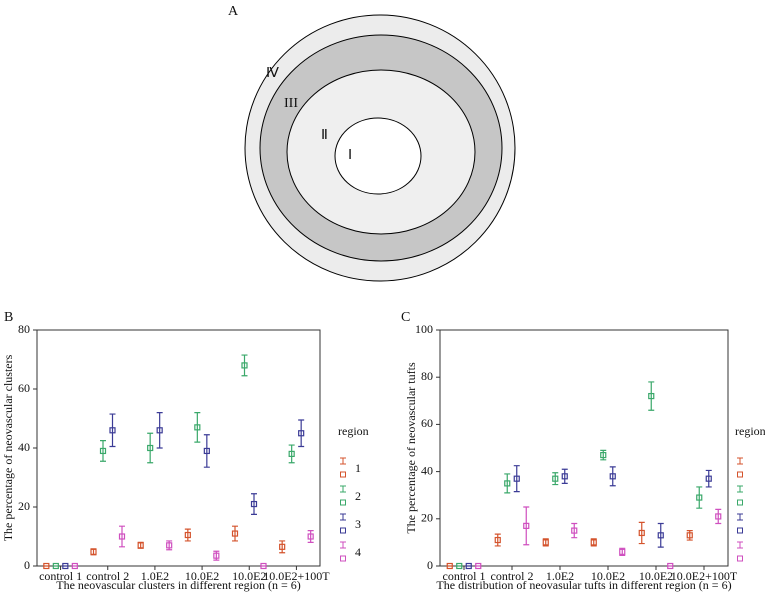  Describe the element at coordinates (350, 155) in the screenshot. I see `region-label: Ⅰ` at that location.